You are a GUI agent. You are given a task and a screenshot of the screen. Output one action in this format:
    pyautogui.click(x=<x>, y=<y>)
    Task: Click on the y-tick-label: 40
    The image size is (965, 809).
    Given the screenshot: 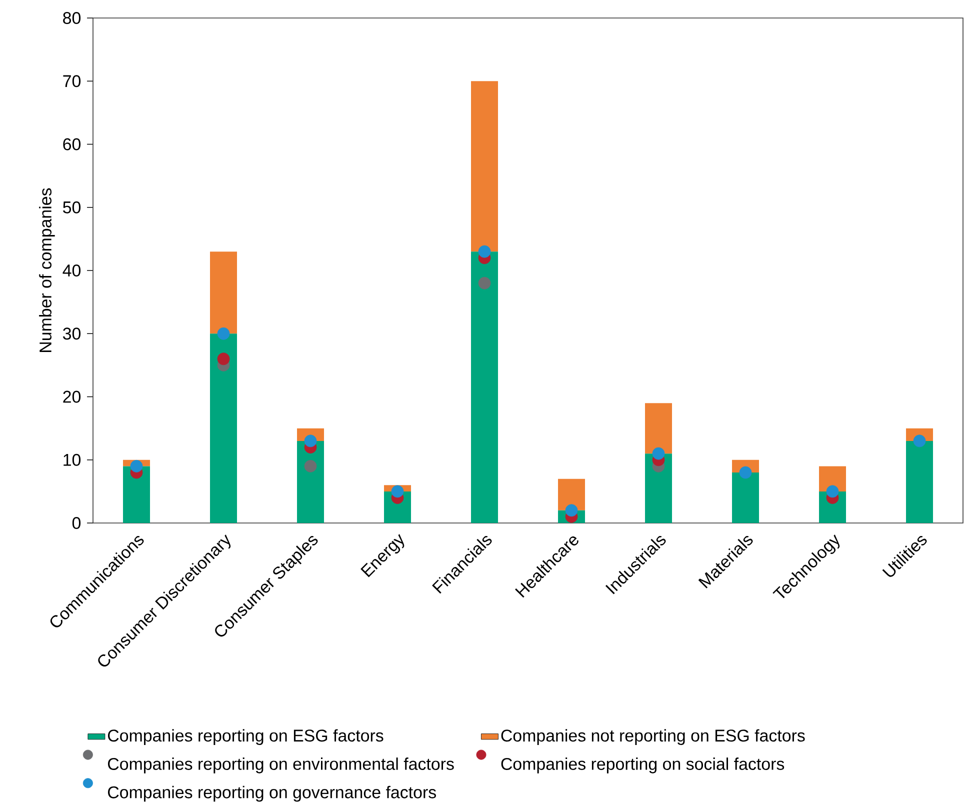 What is the action you would take?
    pyautogui.click(x=71, y=270)
    